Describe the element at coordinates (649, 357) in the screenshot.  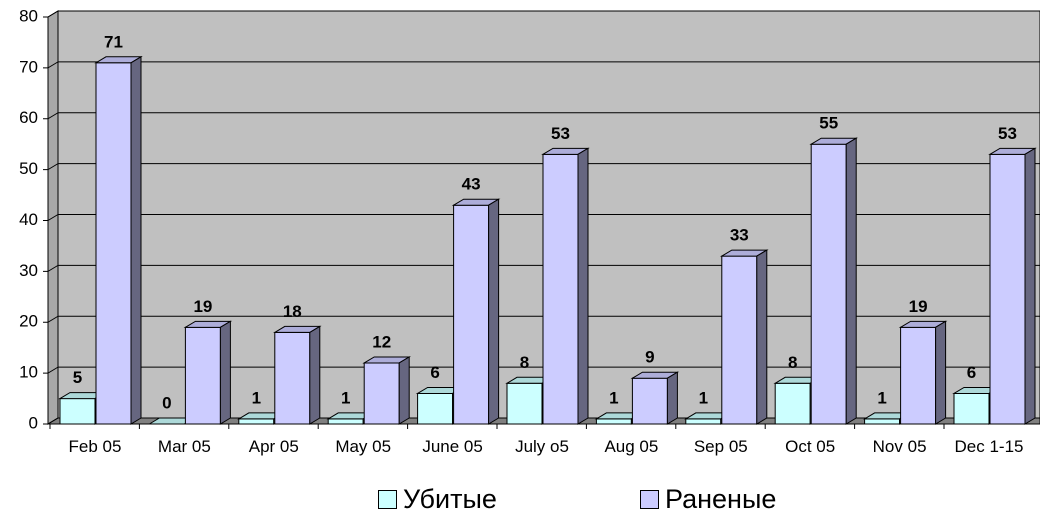
I see `value-label: 9` at that location.